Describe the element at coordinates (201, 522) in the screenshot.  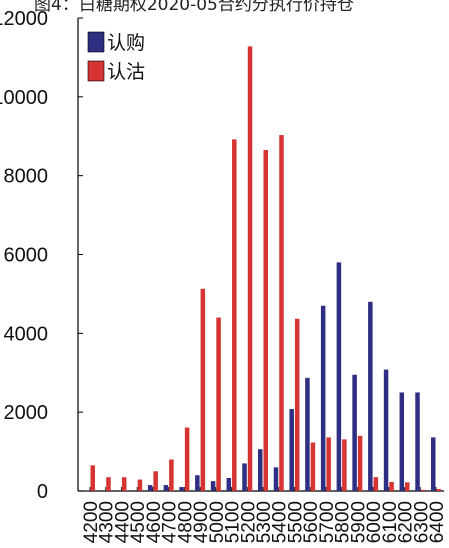
I see `x-tick-label: 4900` at that location.